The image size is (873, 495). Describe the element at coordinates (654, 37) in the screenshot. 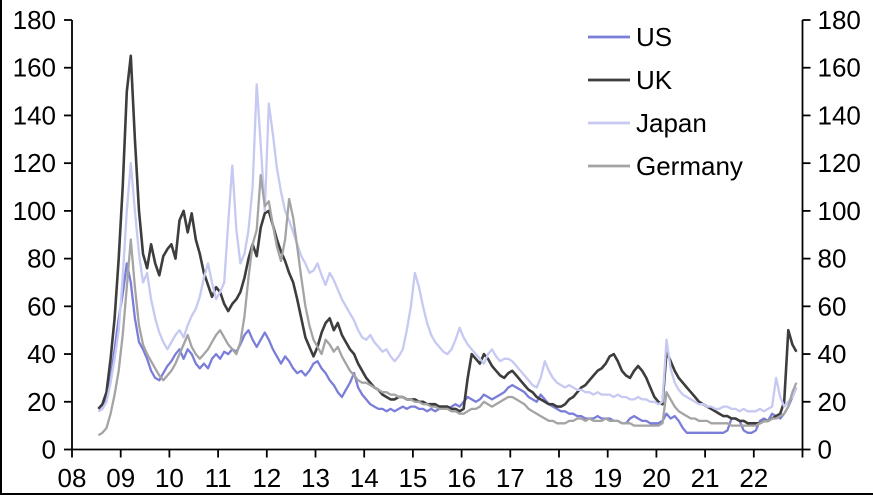

I see `legend-label-us: US` at that location.